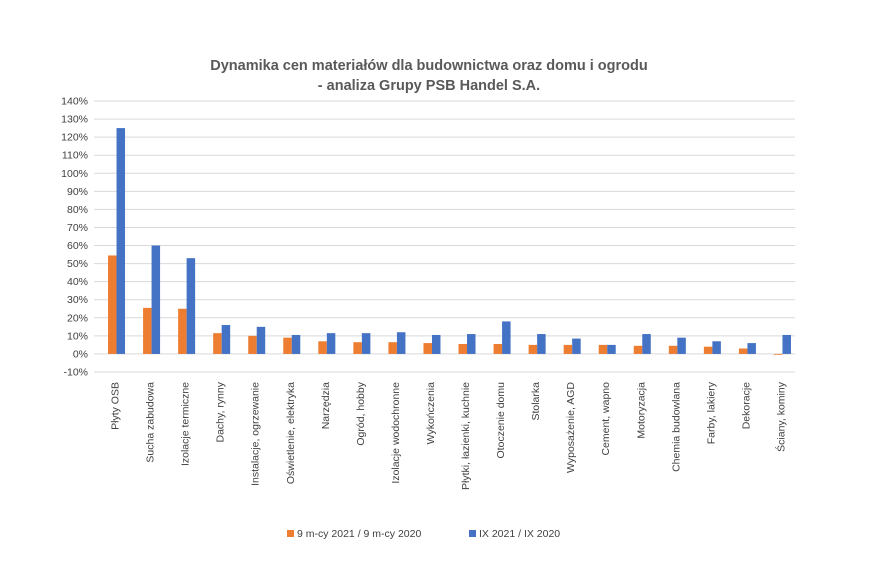 The width and height of the screenshot is (877, 576). Describe the element at coordinates (74, 120) in the screenshot. I see `y-tick-label: 130%` at that location.